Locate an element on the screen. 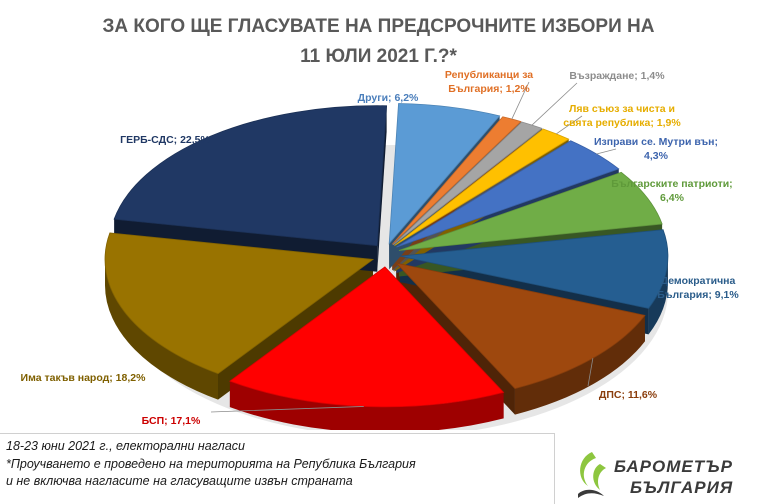  logo-text-bottom: БЪЛГАРИЯ is located at coordinates (681, 487).